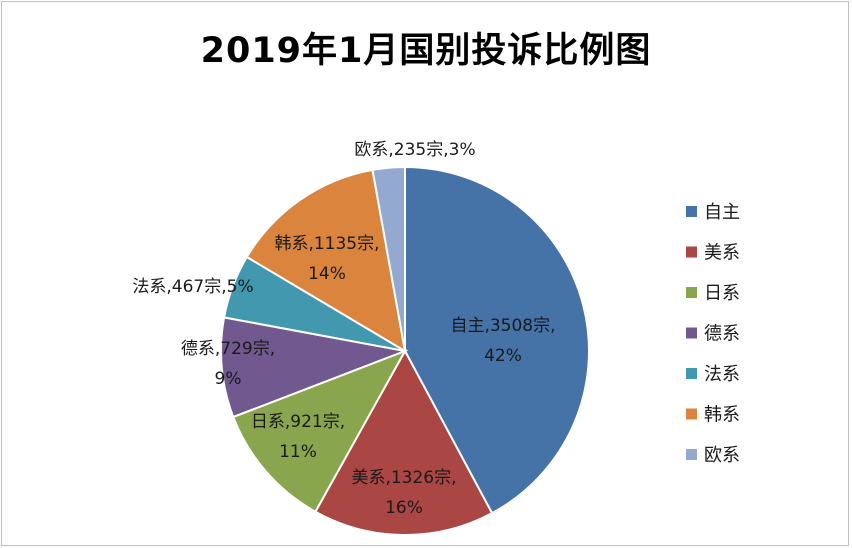  I want to click on legend-label-4: 德系, so click(722, 334).